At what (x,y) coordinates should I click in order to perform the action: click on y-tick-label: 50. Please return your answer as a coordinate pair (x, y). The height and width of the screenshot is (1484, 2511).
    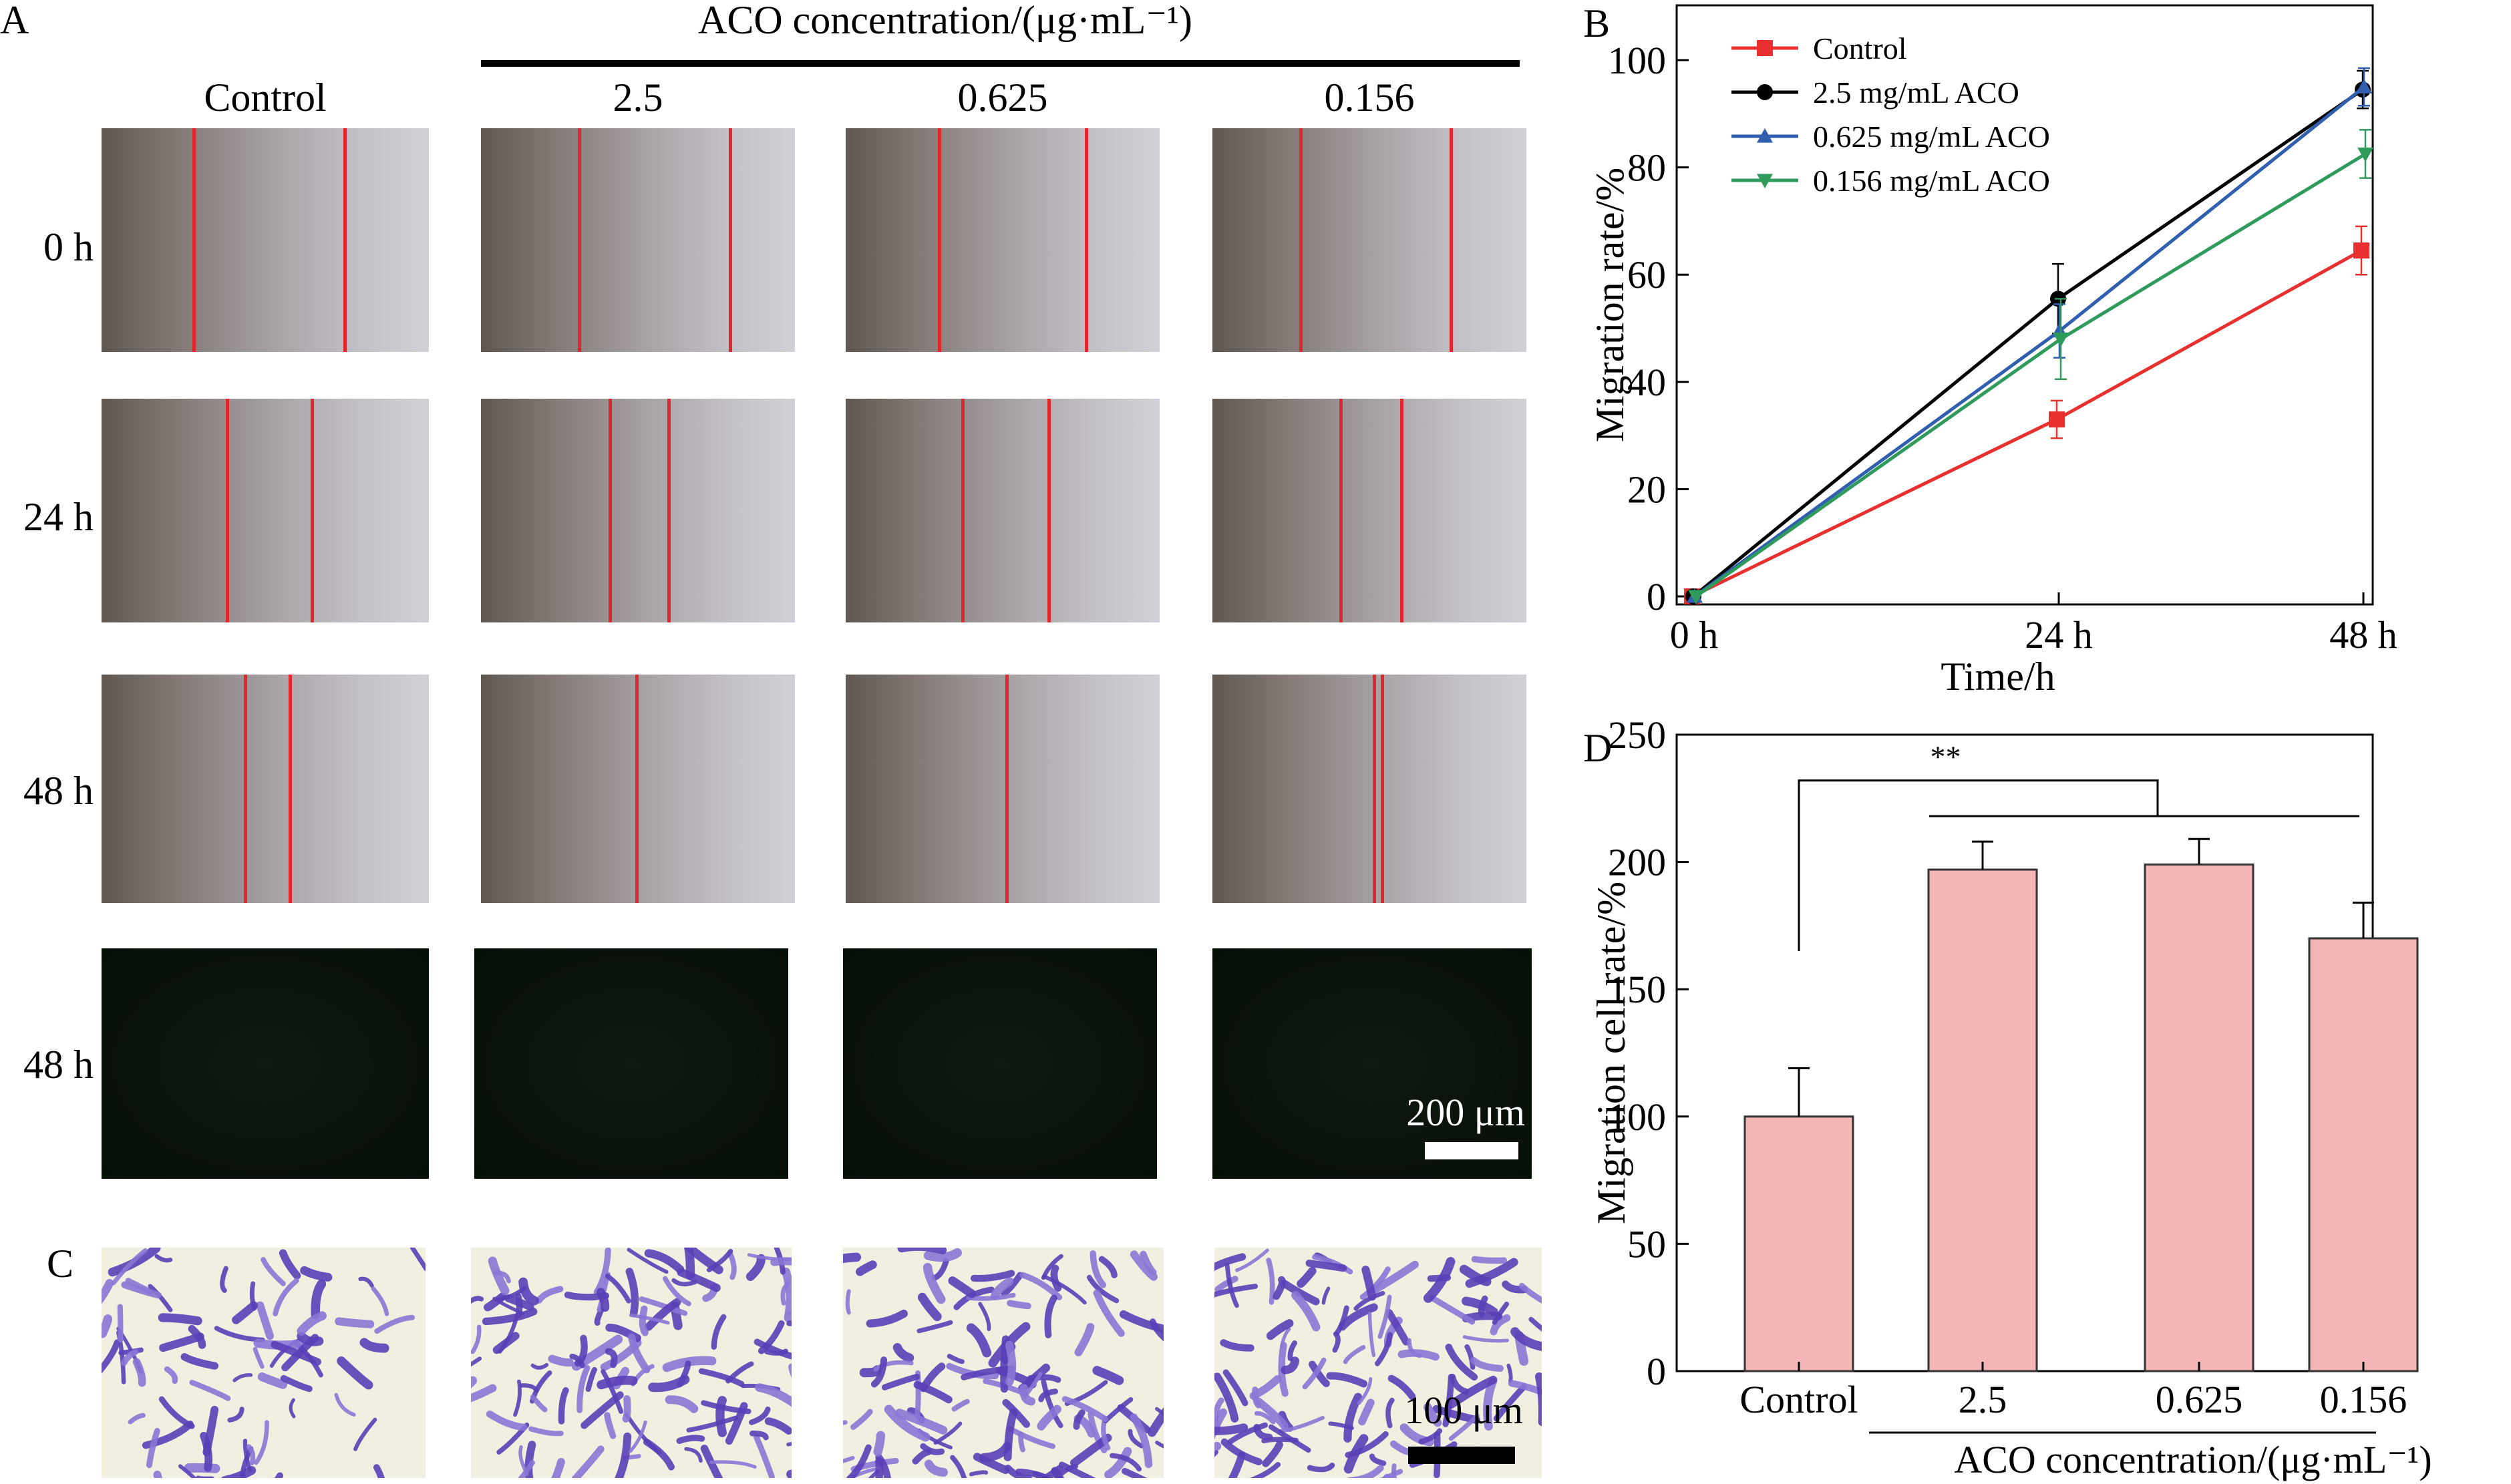
    Looking at the image, I should click on (1647, 1244).